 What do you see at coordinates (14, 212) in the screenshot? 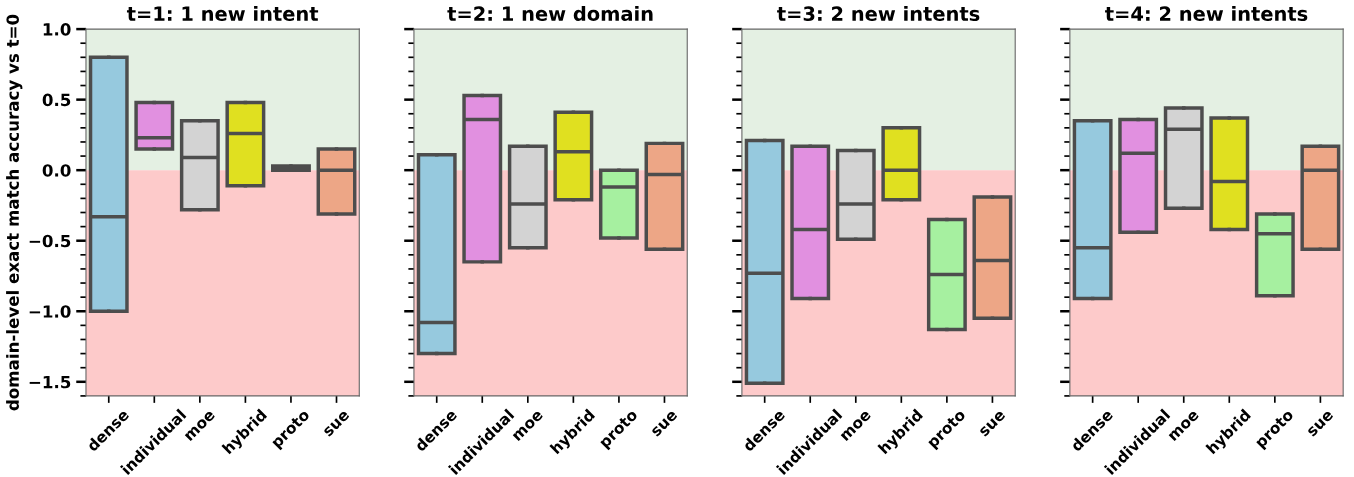
I see `y-axis-title: domain-level exact match accuracy vs t=0` at bounding box center [14, 212].